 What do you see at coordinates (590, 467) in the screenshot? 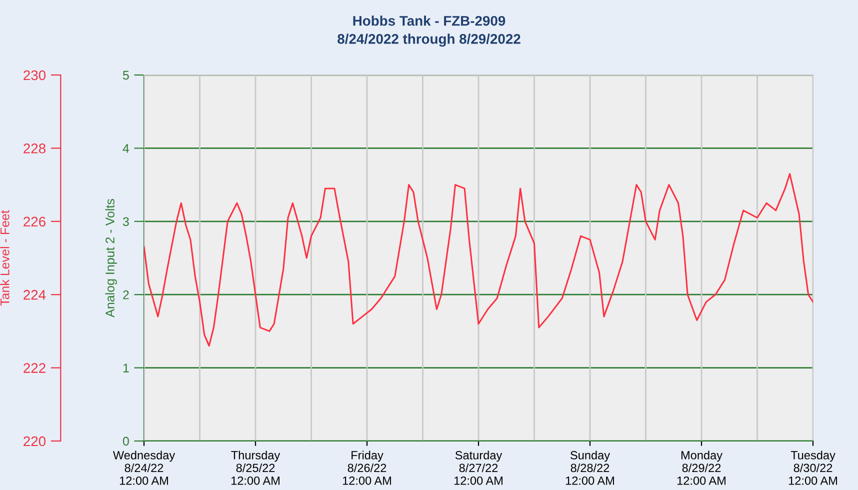
I see `x-tick-label: Sunday 8/28/22 12:00 AM` at bounding box center [590, 467].